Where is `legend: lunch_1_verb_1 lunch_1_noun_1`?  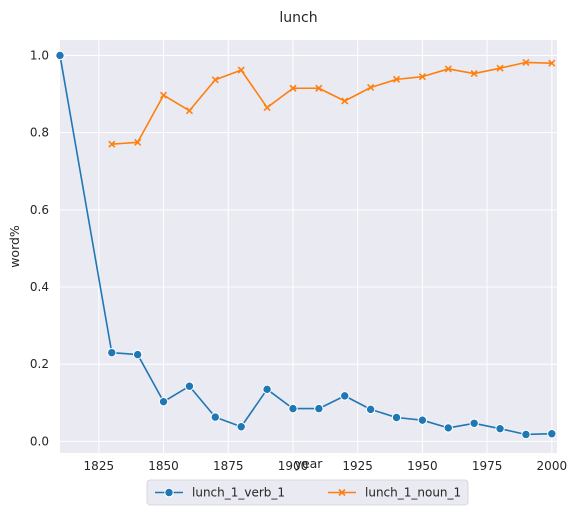 legend: lunch_1_verb_1 lunch_1_noun_1 is located at coordinates (307, 492).